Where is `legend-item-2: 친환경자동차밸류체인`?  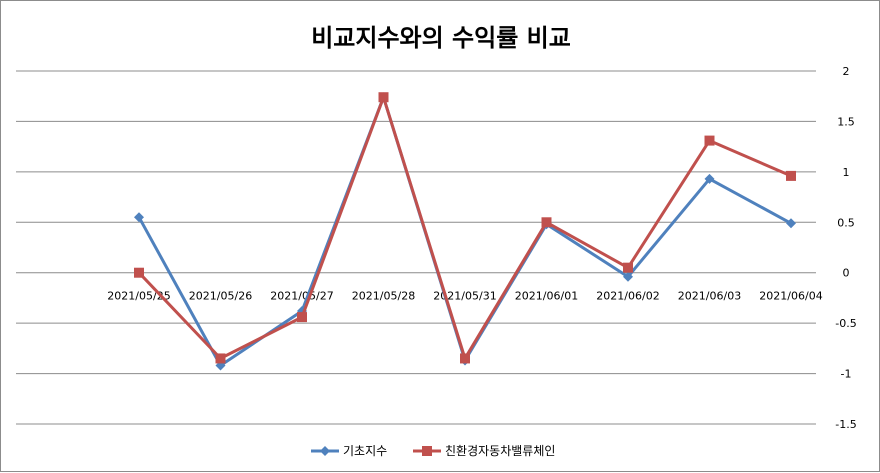
legend-item-2: 친환경자동차밸류체인 is located at coordinates (484, 451).